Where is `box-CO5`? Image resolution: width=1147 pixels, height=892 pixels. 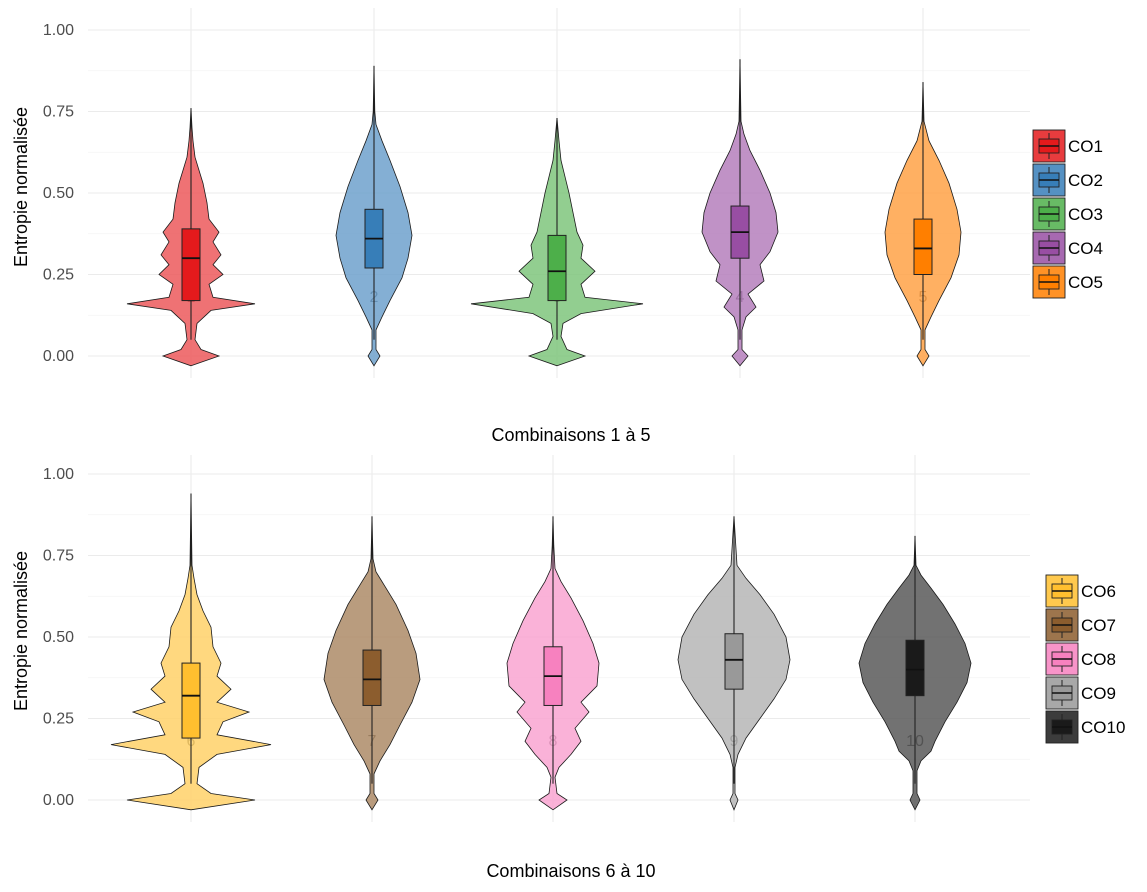
box-CO5 is located at coordinates (923, 246).